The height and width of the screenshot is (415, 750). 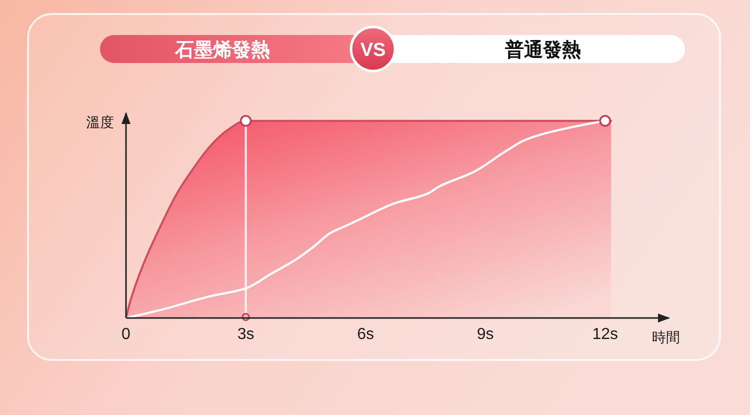 What do you see at coordinates (373, 50) in the screenshot?
I see `annotation: VS` at bounding box center [373, 50].